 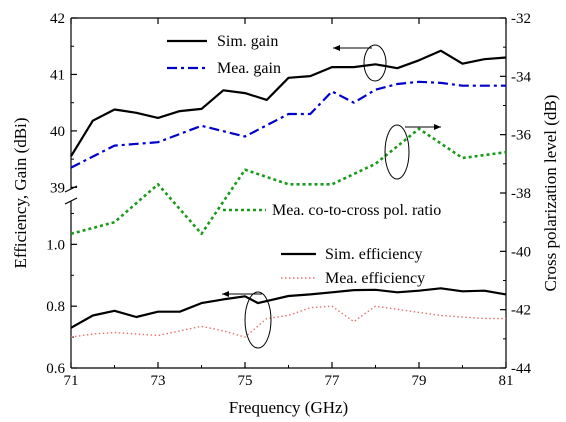 I want to click on efficiency-tick-label: 0.8, so click(x=55, y=307).